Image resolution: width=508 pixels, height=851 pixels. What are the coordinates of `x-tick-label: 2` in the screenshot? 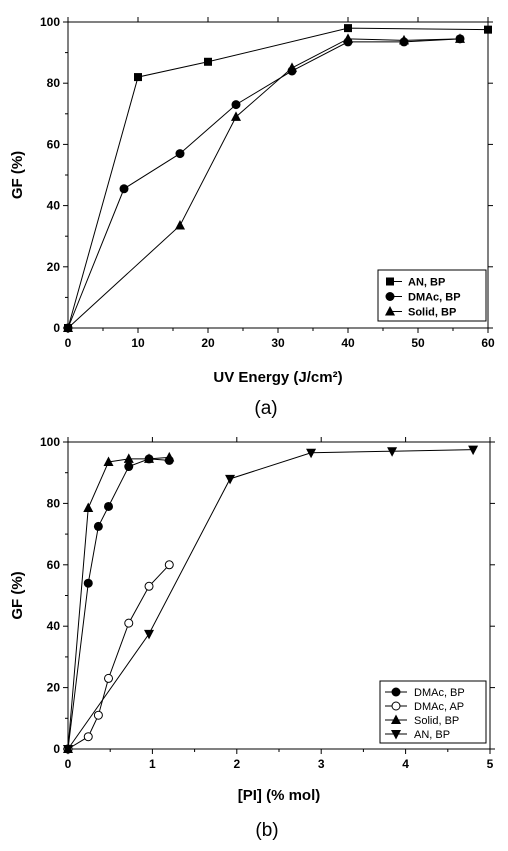 It's located at (236, 764).